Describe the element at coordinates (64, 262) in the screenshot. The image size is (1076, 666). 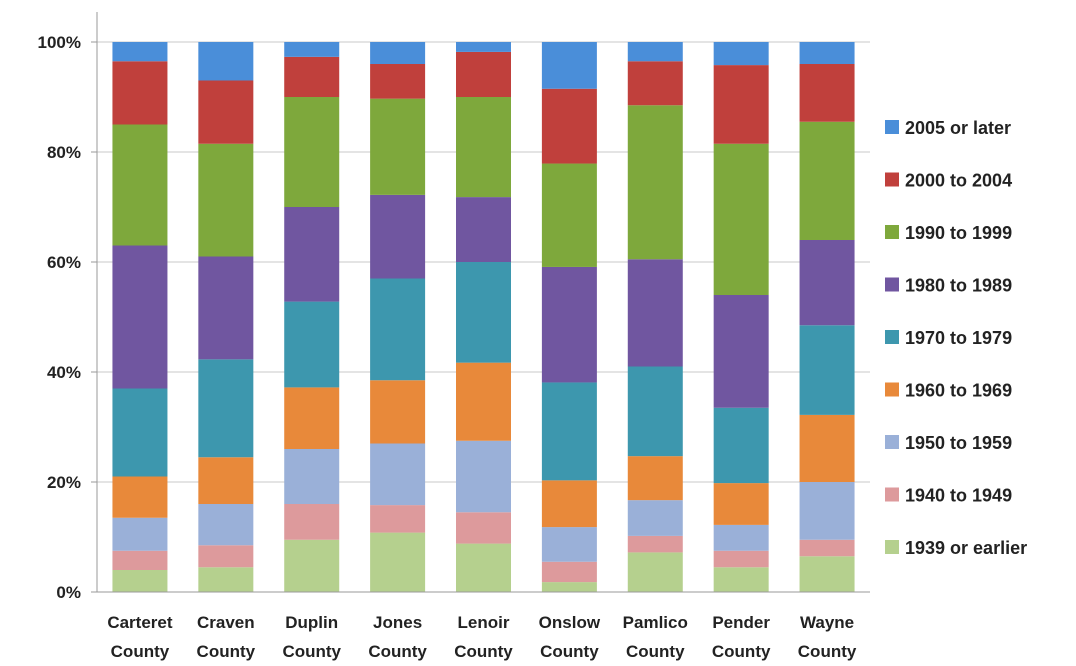
I see `y-tick-label: 60%` at that location.